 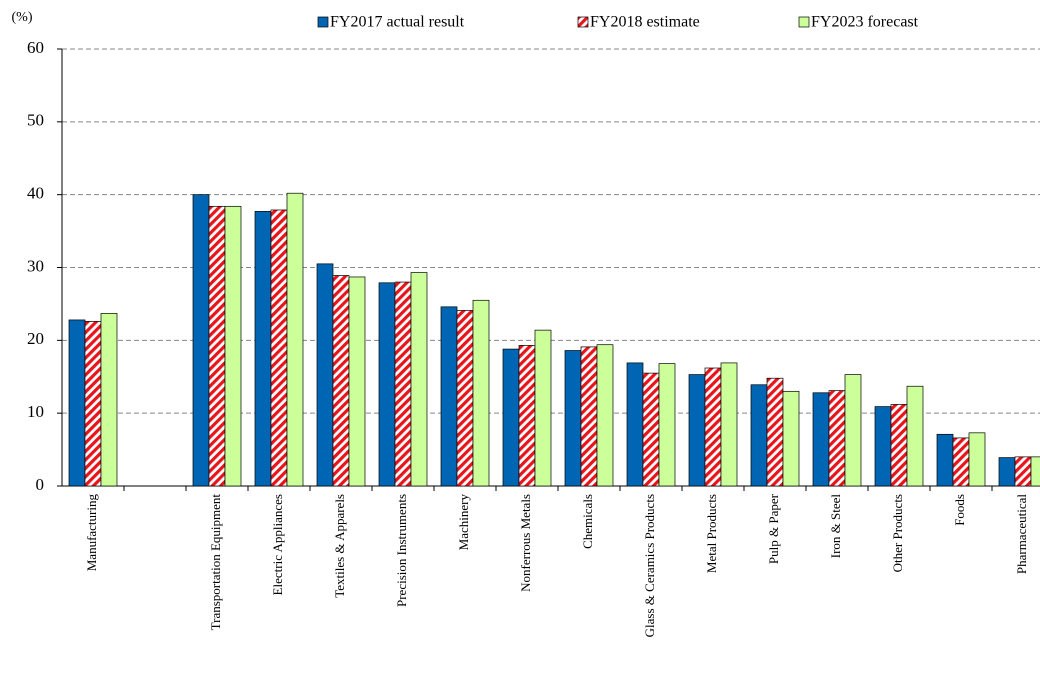 What do you see at coordinates (525, 543) in the screenshot?
I see `x-tick-label: Nonferrous Metals` at bounding box center [525, 543].